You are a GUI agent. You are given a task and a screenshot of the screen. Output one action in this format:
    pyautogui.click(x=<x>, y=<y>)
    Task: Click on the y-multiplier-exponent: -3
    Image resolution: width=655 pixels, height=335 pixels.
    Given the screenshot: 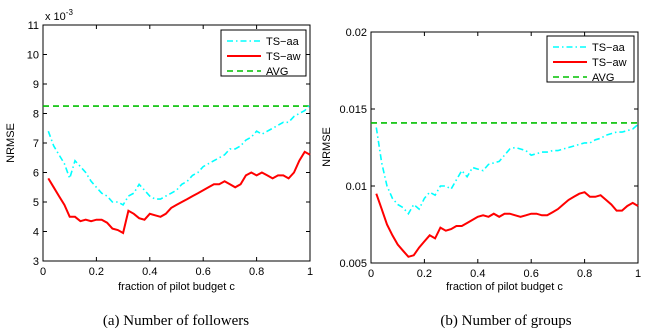 What is the action you would take?
    pyautogui.click(x=70, y=12)
    